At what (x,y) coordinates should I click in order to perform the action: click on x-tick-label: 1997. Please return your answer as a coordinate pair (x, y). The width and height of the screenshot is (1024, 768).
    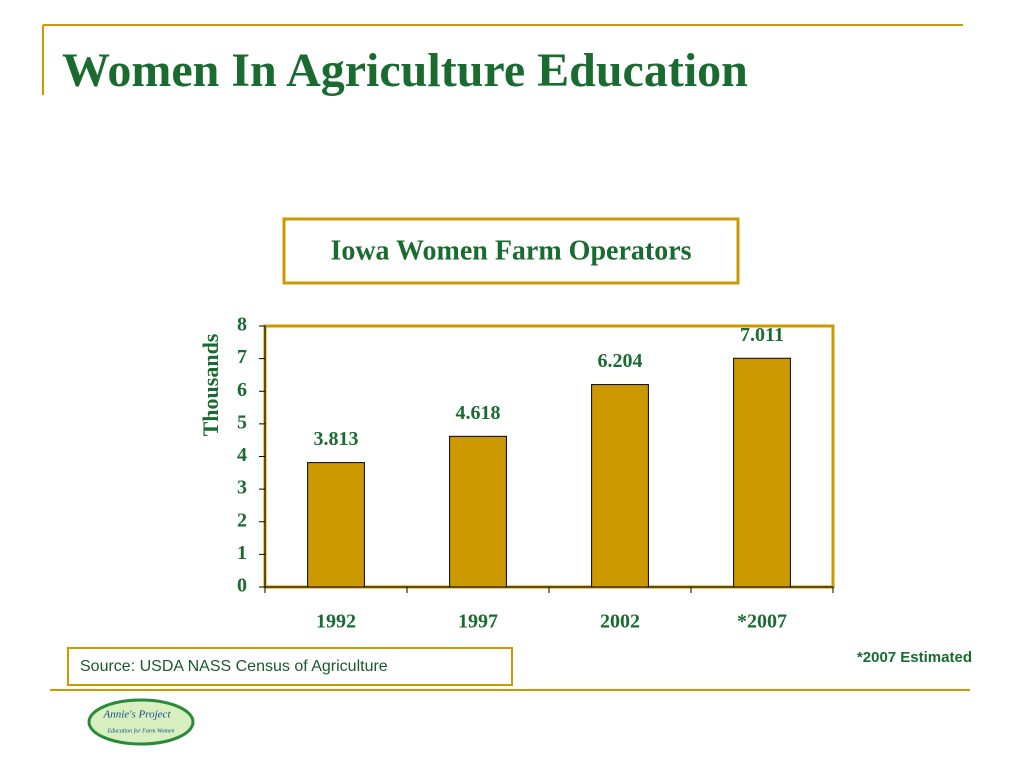
    Looking at the image, I should click on (478, 622).